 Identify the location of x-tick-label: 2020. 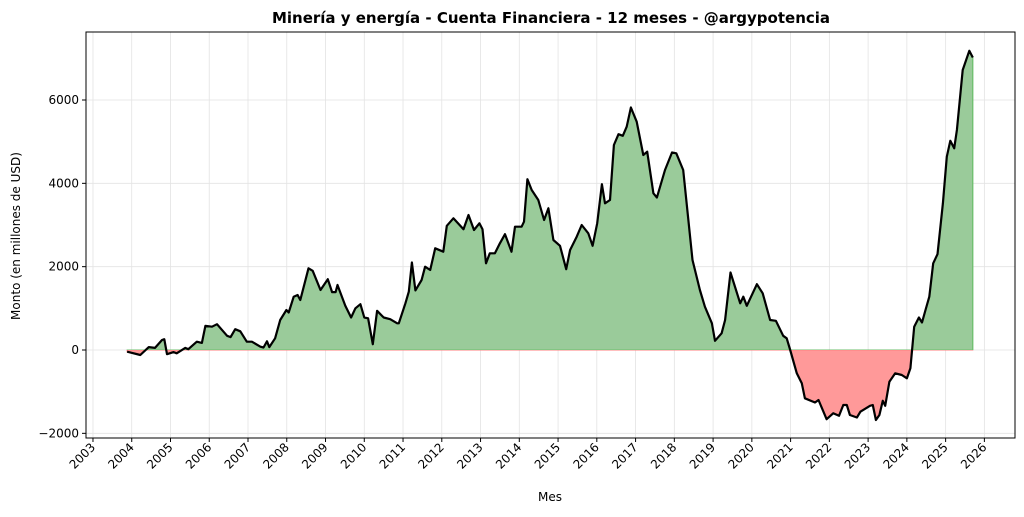
(740, 455).